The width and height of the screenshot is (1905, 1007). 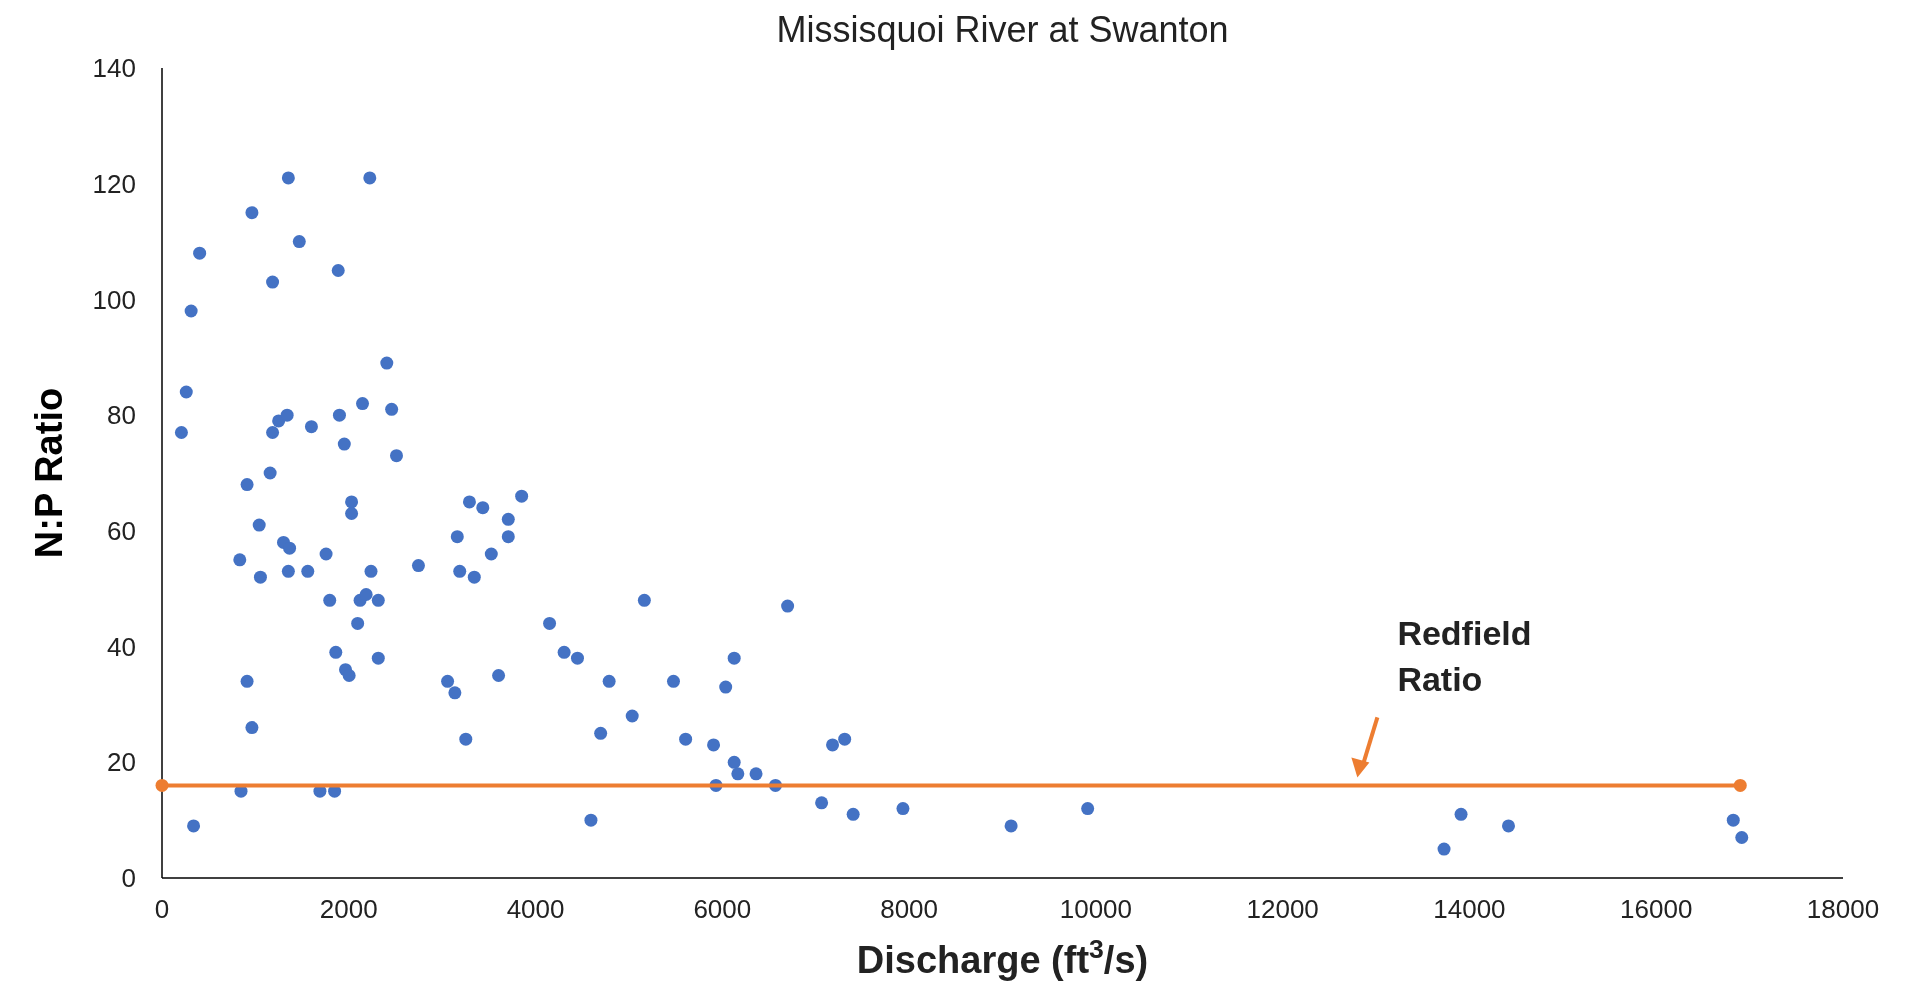 What do you see at coordinates (1002, 29) in the screenshot?
I see `chart-title: Missisquoi River at Swanton` at bounding box center [1002, 29].